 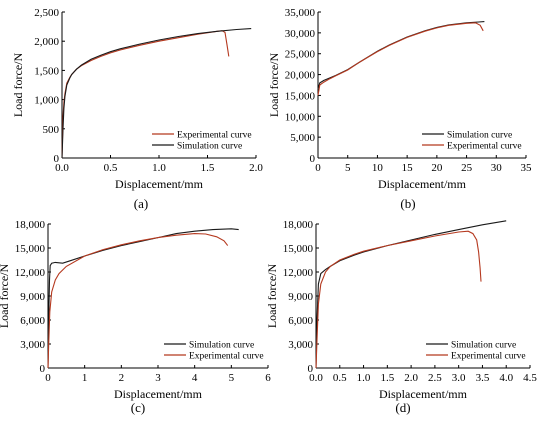 I want to click on y-tick-label: 20,000, so click(x=300, y=76).